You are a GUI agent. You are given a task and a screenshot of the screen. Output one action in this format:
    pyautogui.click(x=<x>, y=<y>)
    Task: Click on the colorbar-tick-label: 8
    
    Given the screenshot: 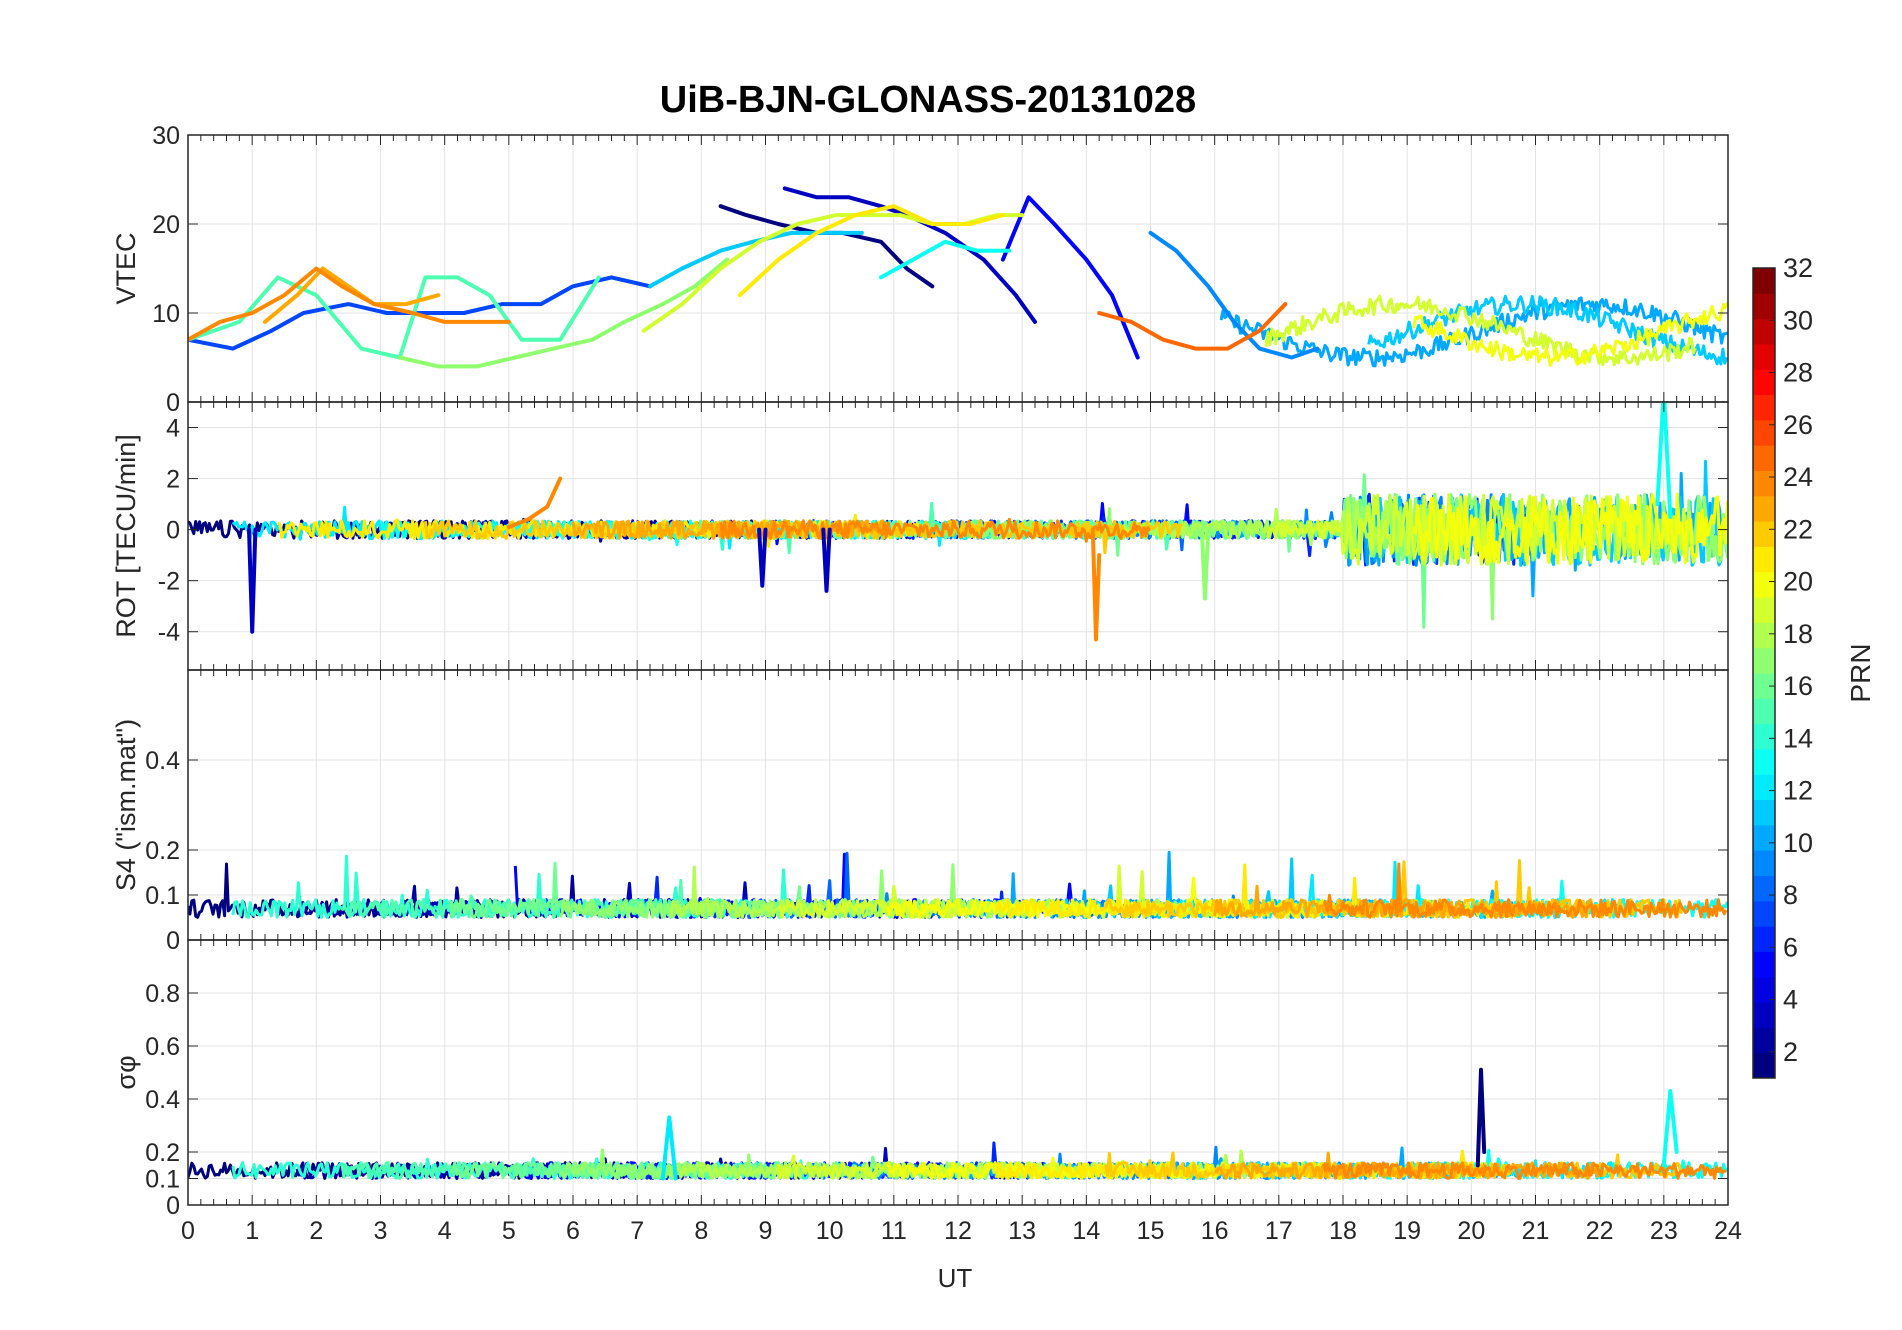 What is the action you would take?
    pyautogui.click(x=1790, y=895)
    